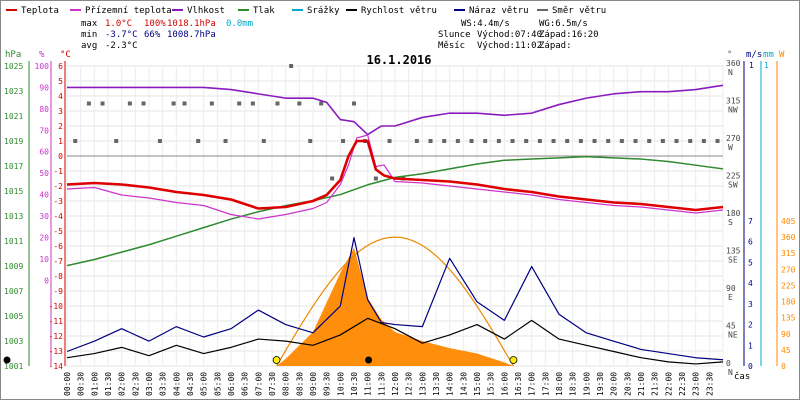 Image resolution: width=800 pixels, height=401 pixels. Describe the element at coordinates (89, 46) in the screenshot. I see `stat-avg-label: avg` at that location.